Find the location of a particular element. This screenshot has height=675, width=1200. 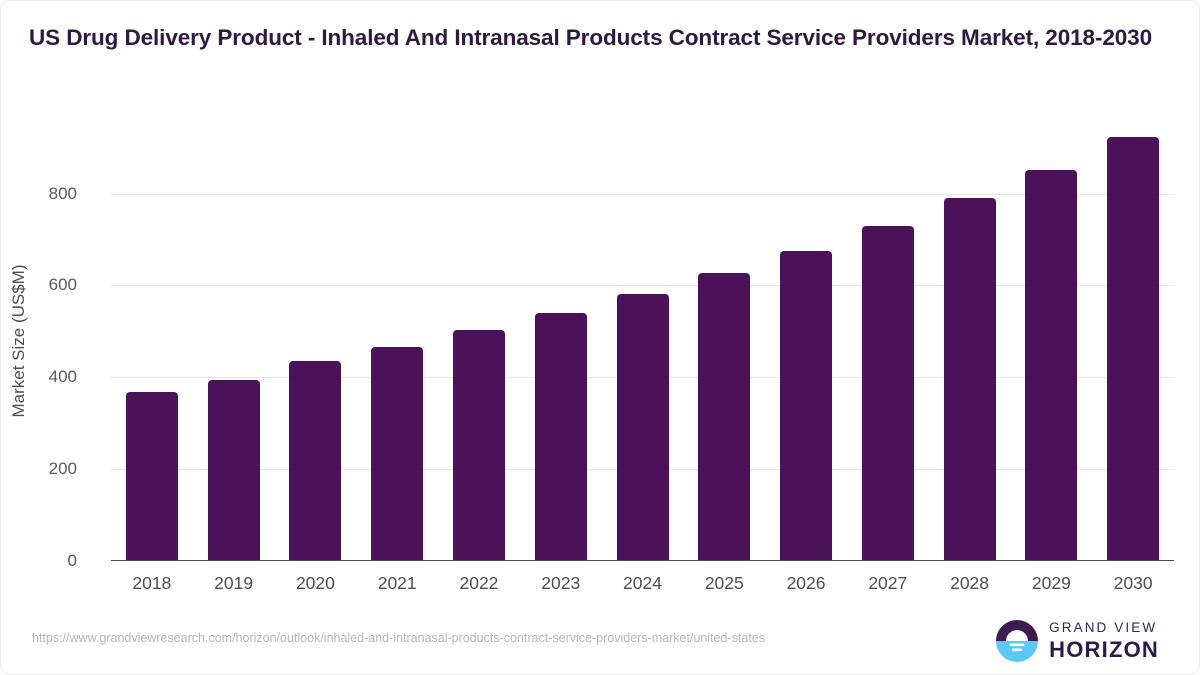

logo-line-1: GRAND VIEW is located at coordinates (1103, 628).